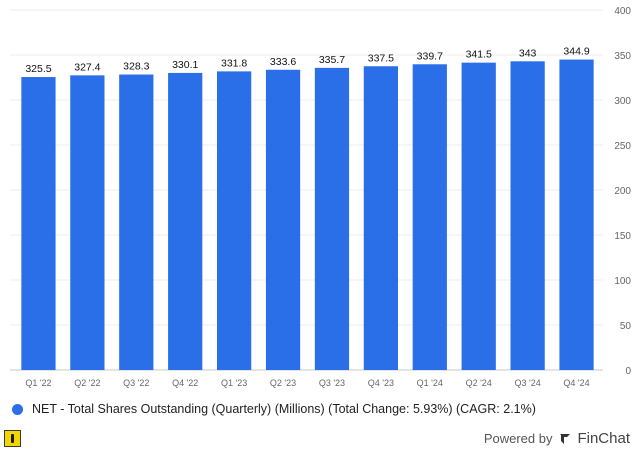 Image resolution: width=640 pixels, height=454 pixels. What do you see at coordinates (430, 56) in the screenshot?
I see `value-label: 339.7` at bounding box center [430, 56].